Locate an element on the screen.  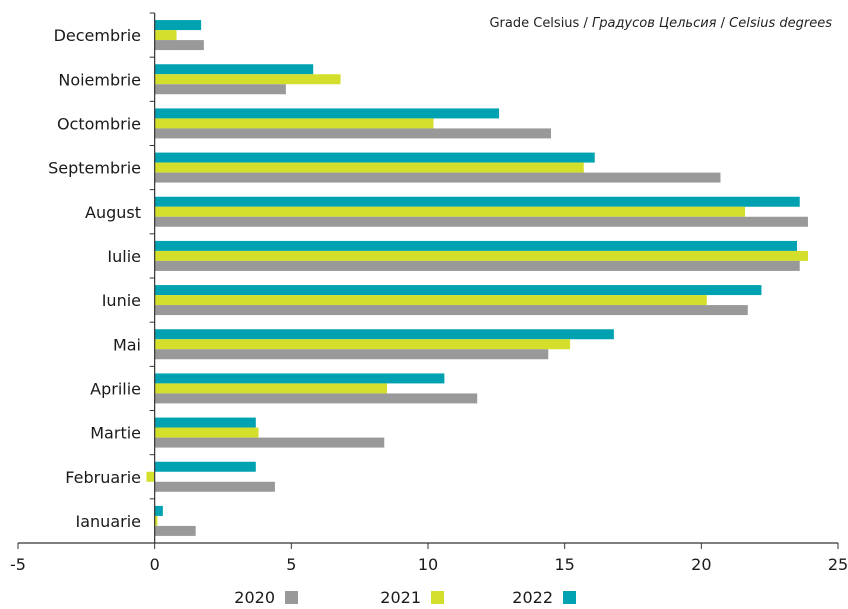
unit-note-russian: Градусов Цельсия is located at coordinates (654, 23).